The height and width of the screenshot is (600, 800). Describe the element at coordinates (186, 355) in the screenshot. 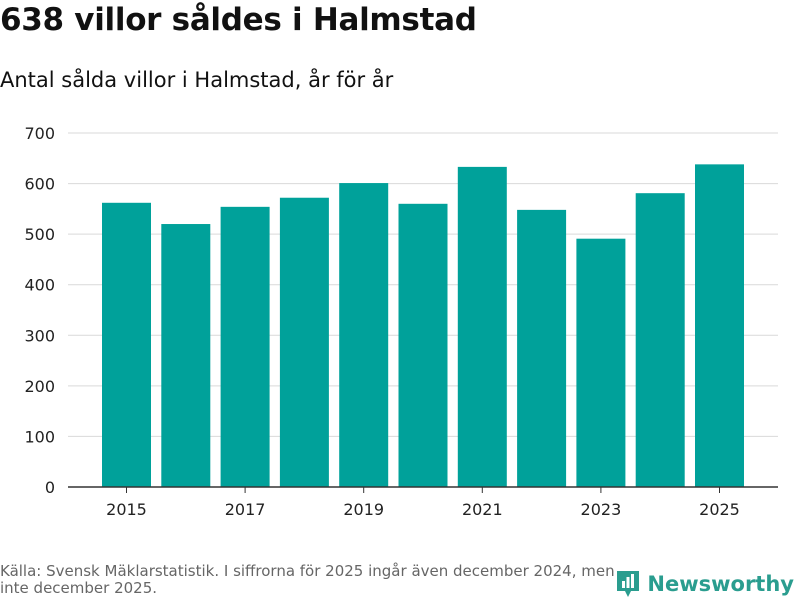

I see `bar-2016` at that location.